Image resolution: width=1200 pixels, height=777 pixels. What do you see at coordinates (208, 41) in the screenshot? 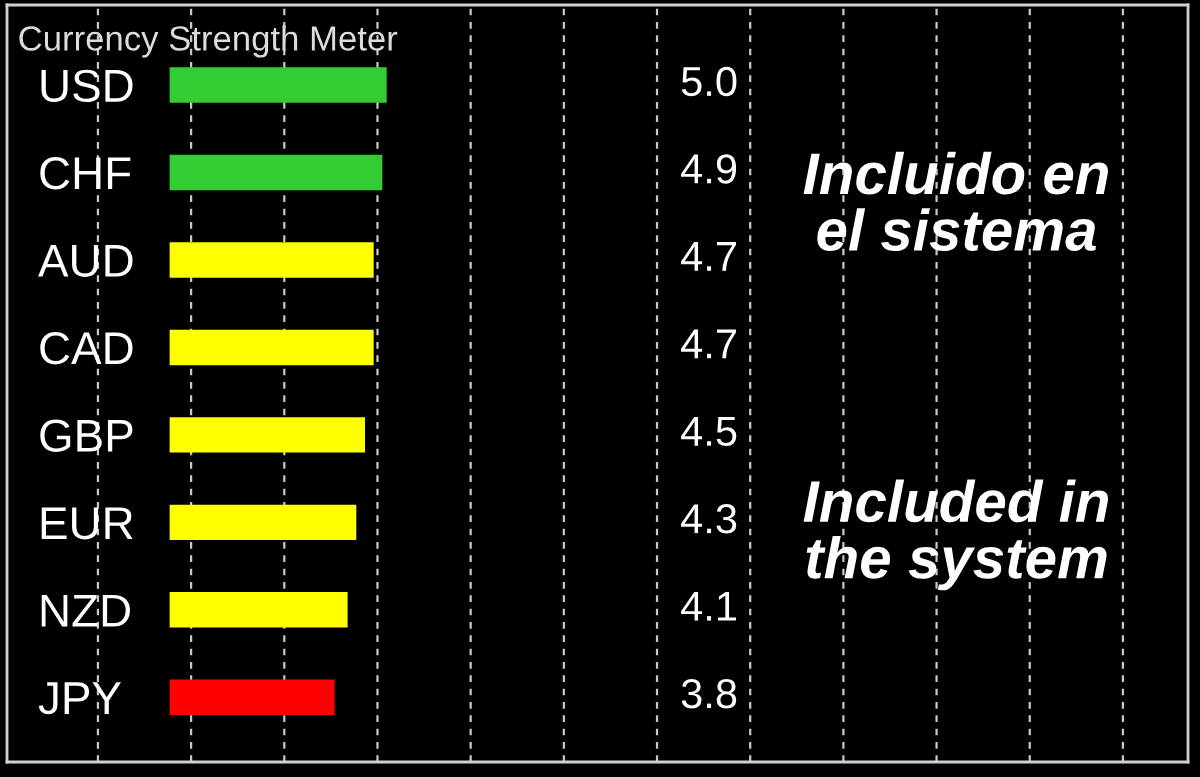
I see `text: Currency Strength Meter` at bounding box center [208, 41].